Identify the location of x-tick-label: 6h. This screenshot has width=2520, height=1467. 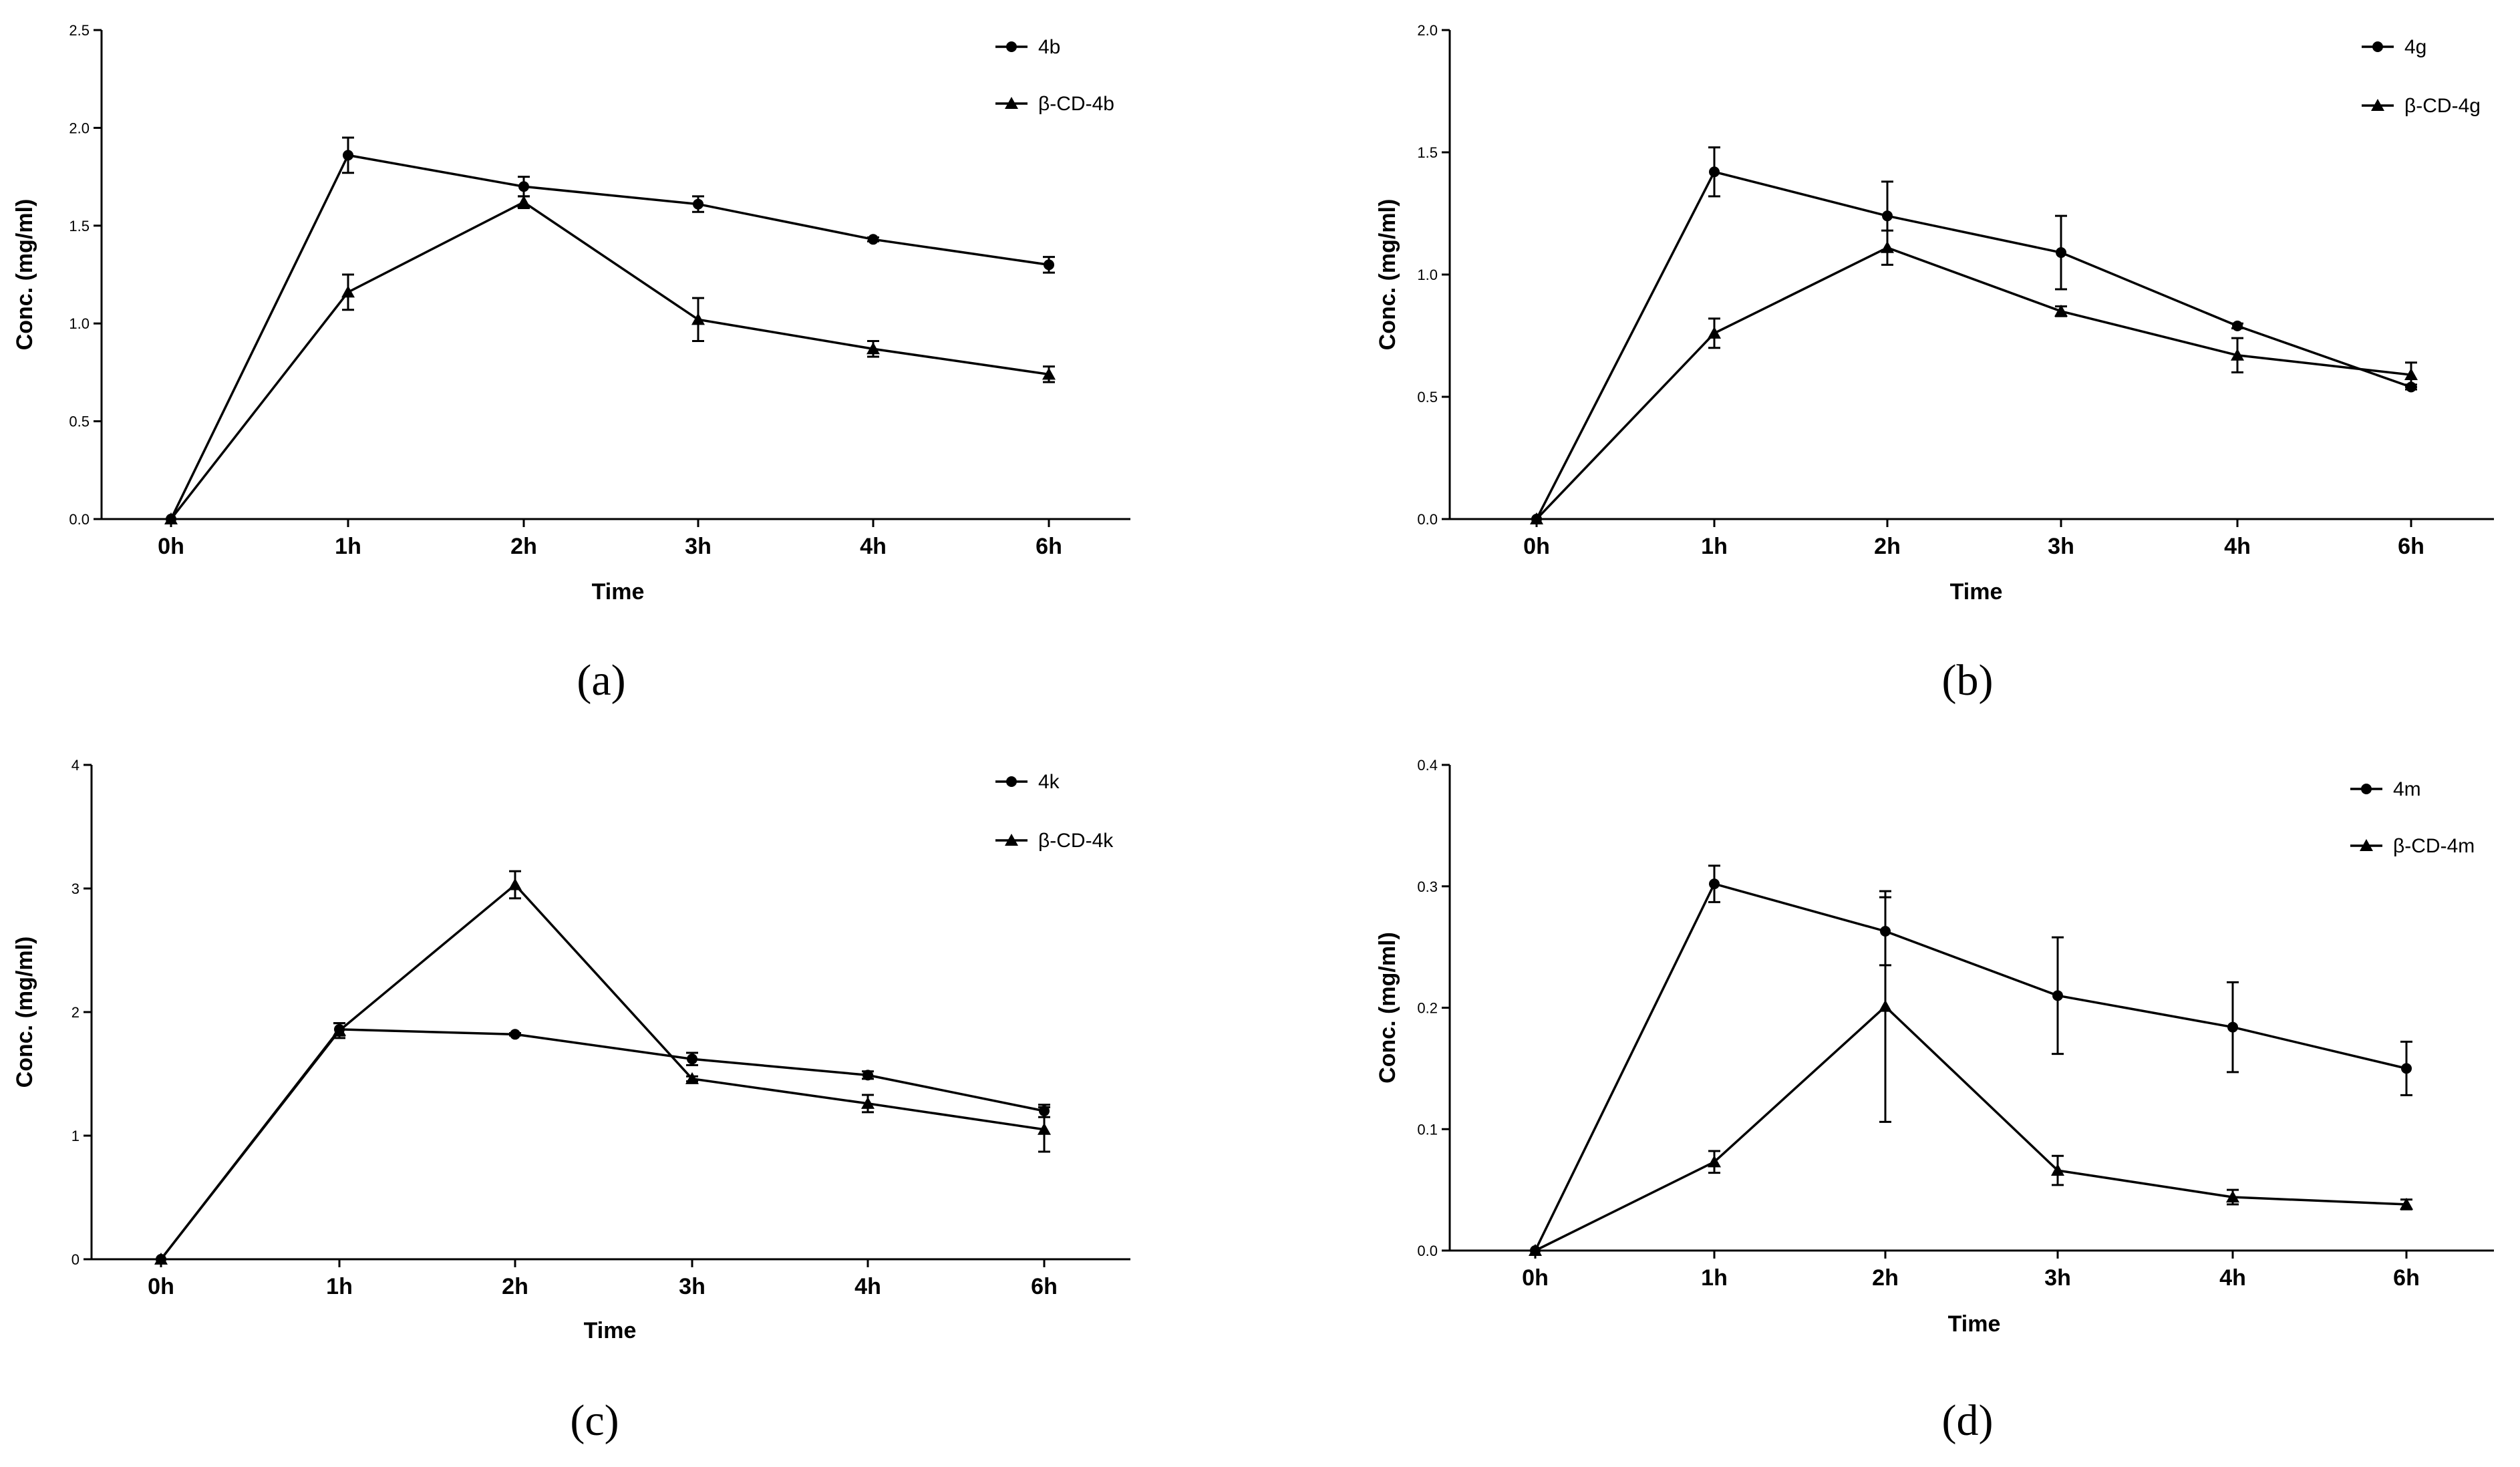
(1044, 1286).